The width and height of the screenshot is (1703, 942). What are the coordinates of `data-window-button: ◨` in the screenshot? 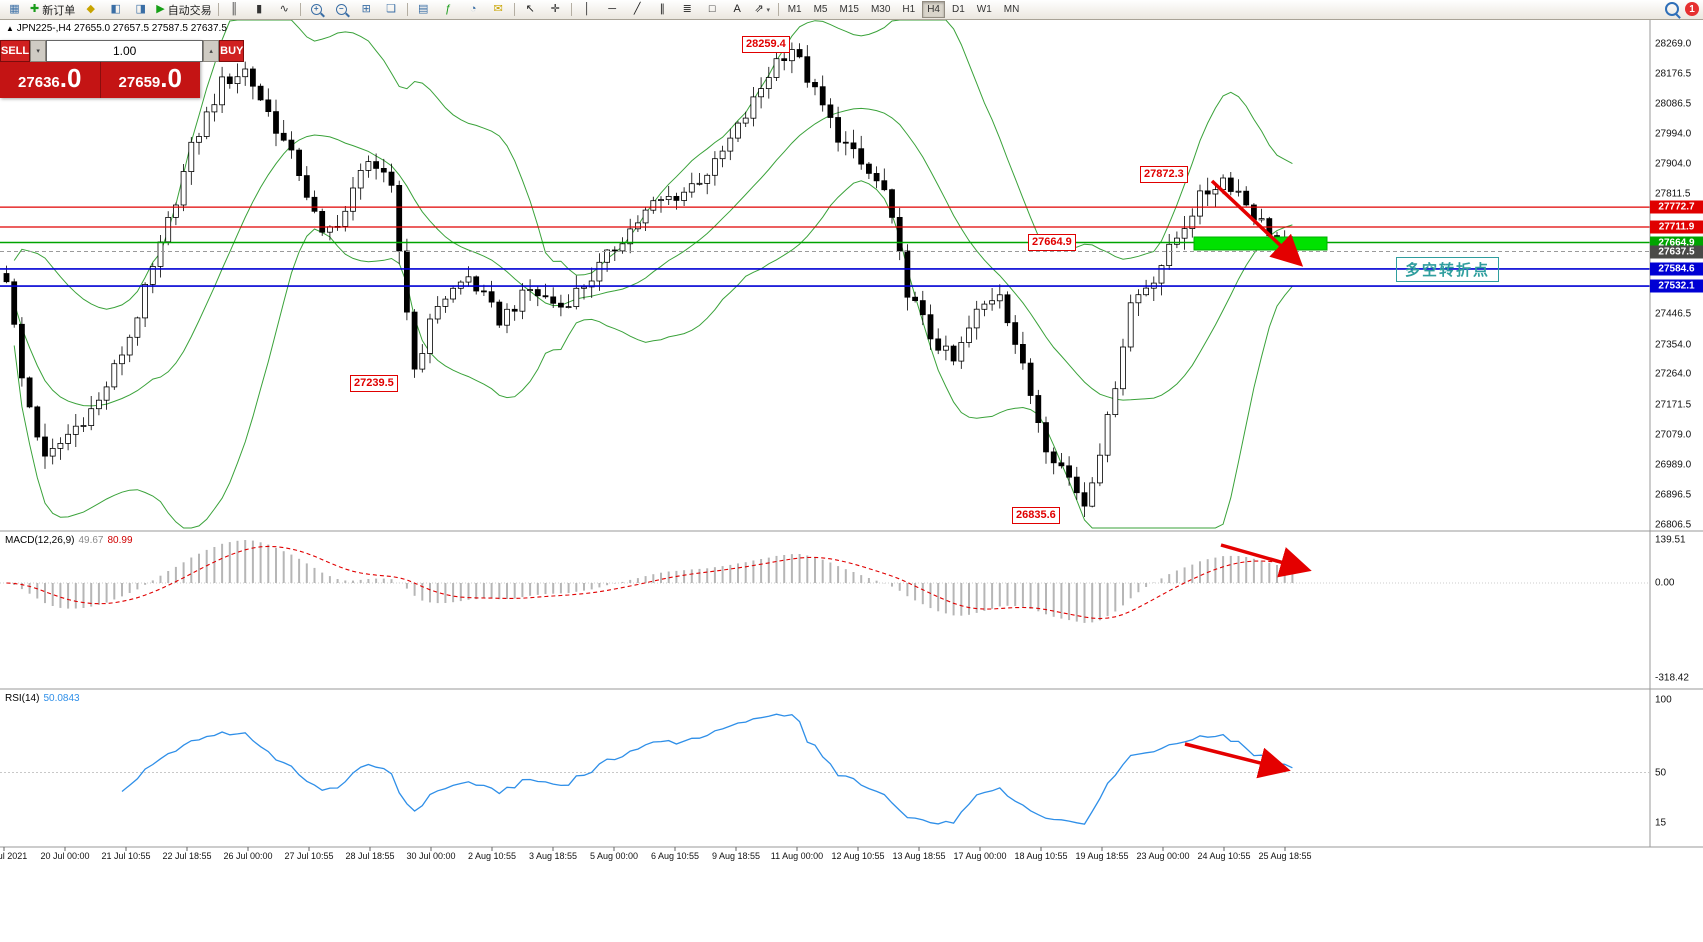 It's located at (140, 9).